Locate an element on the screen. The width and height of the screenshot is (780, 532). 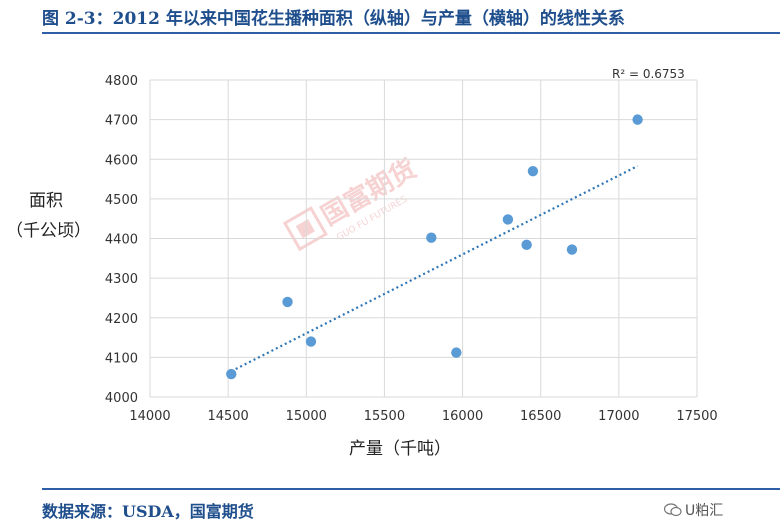
y-tick-labels: 4000 4100 4200 4300 4400 4500 4600 4700 4800 is located at coordinates (121, 240).